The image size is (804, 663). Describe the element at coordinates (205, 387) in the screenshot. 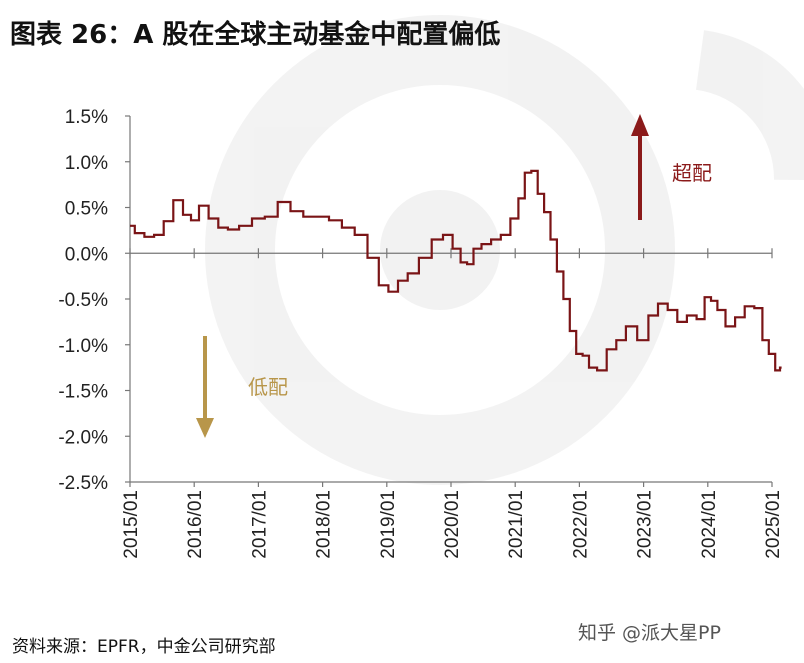

I see `underweight-arrow-icon` at that location.